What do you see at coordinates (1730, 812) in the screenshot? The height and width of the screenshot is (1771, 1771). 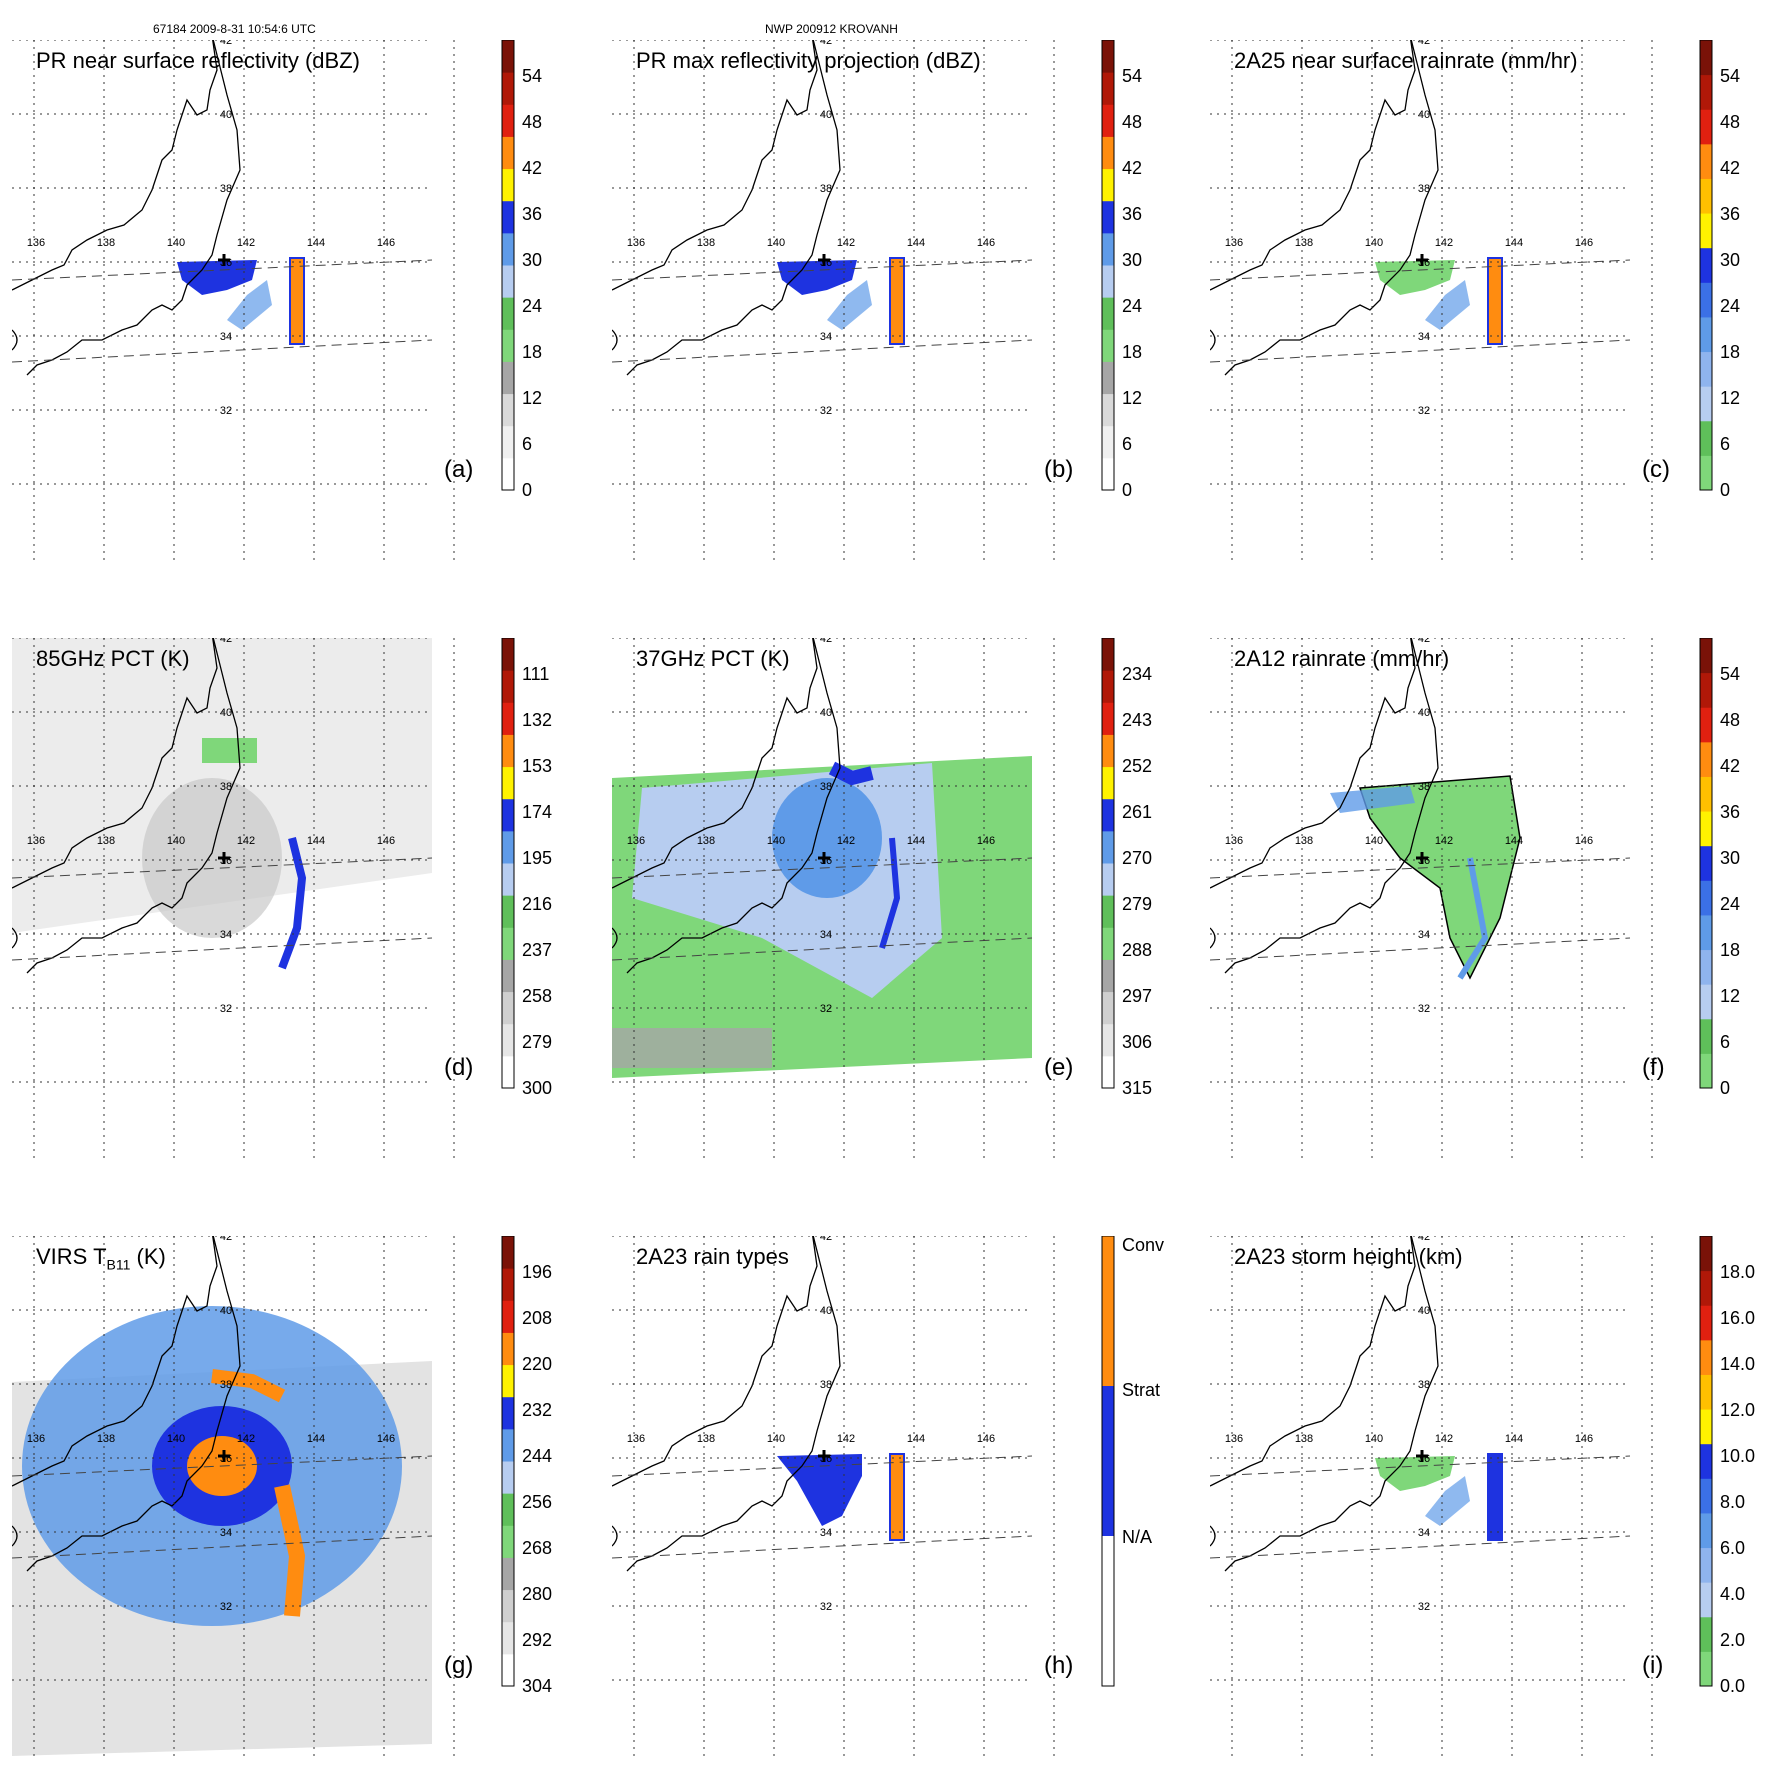 I see `colorbar-tick-label: 36` at bounding box center [1730, 812].